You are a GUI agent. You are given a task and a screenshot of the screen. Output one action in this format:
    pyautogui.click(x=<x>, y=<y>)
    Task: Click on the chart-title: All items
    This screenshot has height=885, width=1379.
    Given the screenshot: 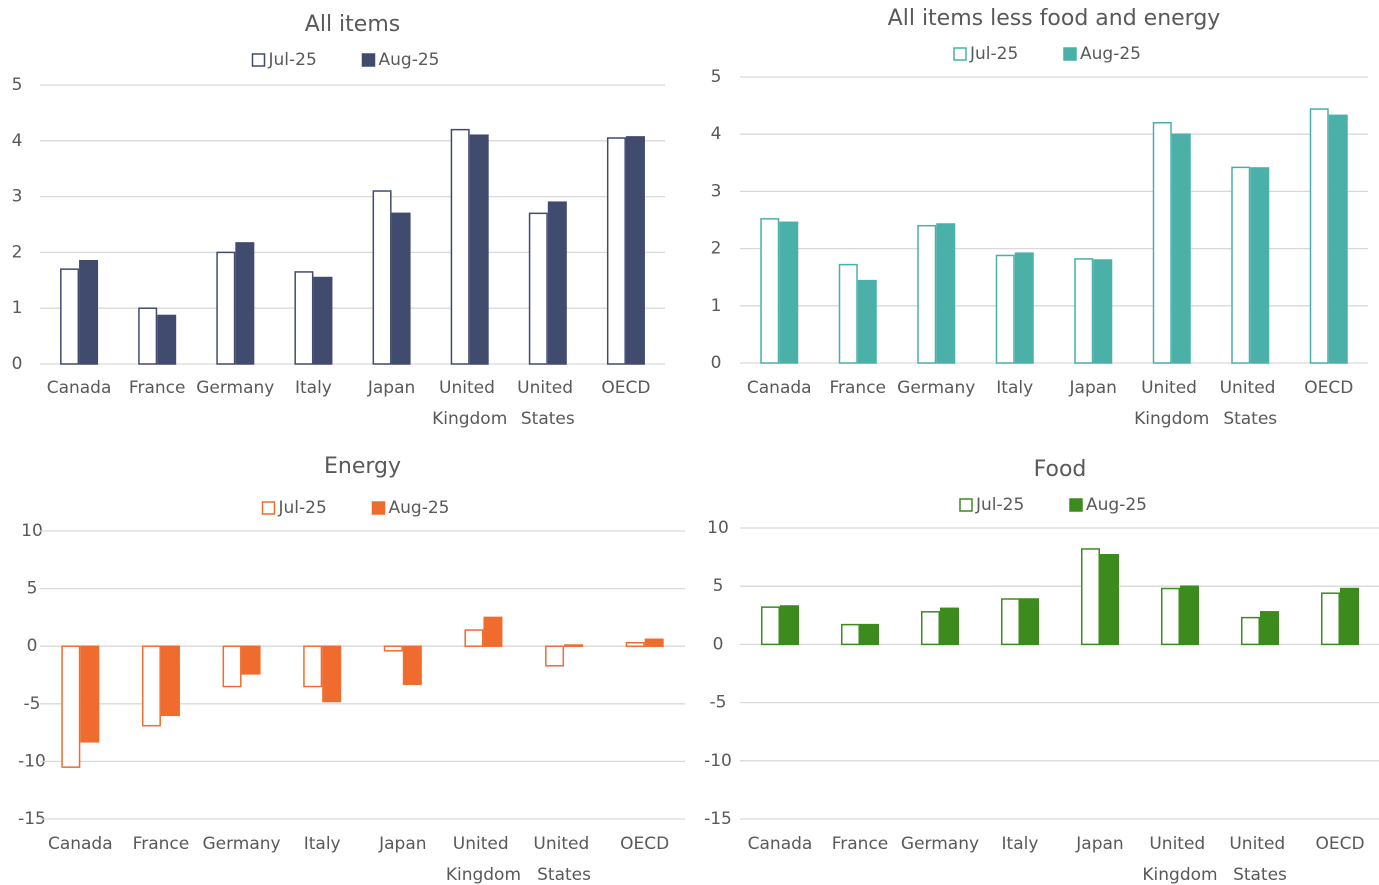 What is the action you would take?
    pyautogui.click(x=352, y=24)
    